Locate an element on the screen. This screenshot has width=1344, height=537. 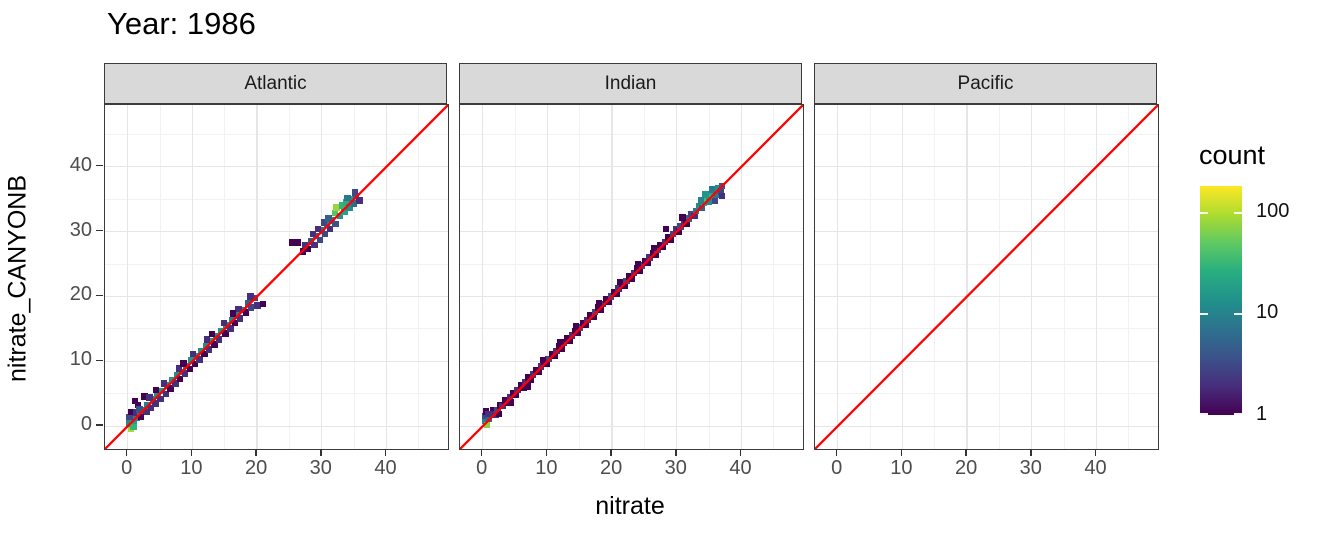
y-tick-label: 30 is located at coordinates (80, 229).